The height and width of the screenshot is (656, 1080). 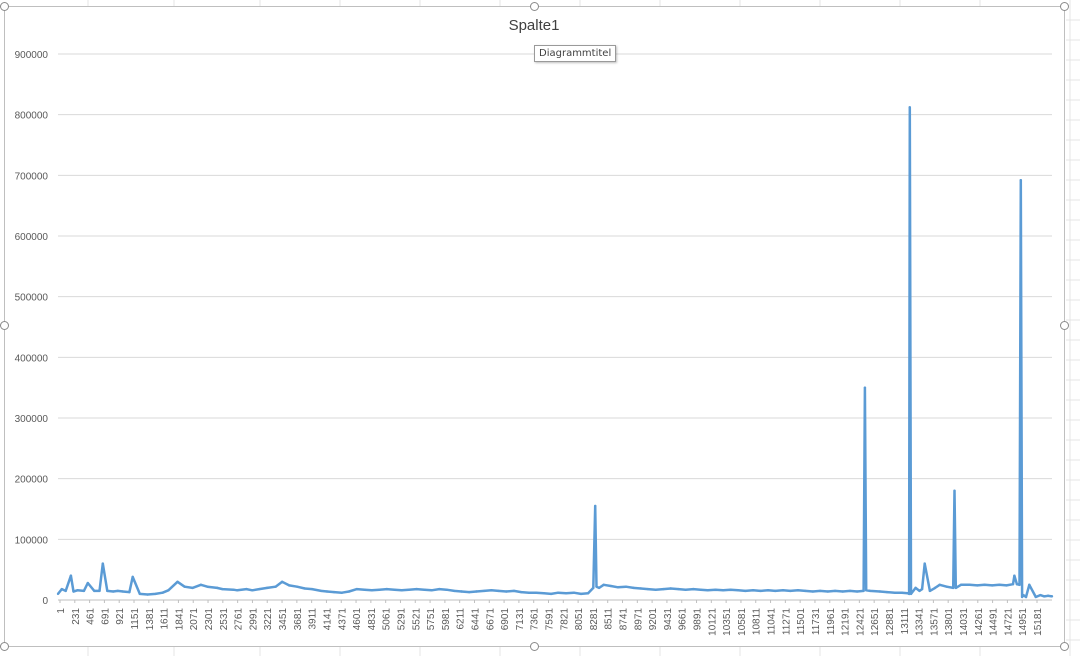 What do you see at coordinates (239, 619) in the screenshot?
I see `x-tick-label: 2761` at bounding box center [239, 619].